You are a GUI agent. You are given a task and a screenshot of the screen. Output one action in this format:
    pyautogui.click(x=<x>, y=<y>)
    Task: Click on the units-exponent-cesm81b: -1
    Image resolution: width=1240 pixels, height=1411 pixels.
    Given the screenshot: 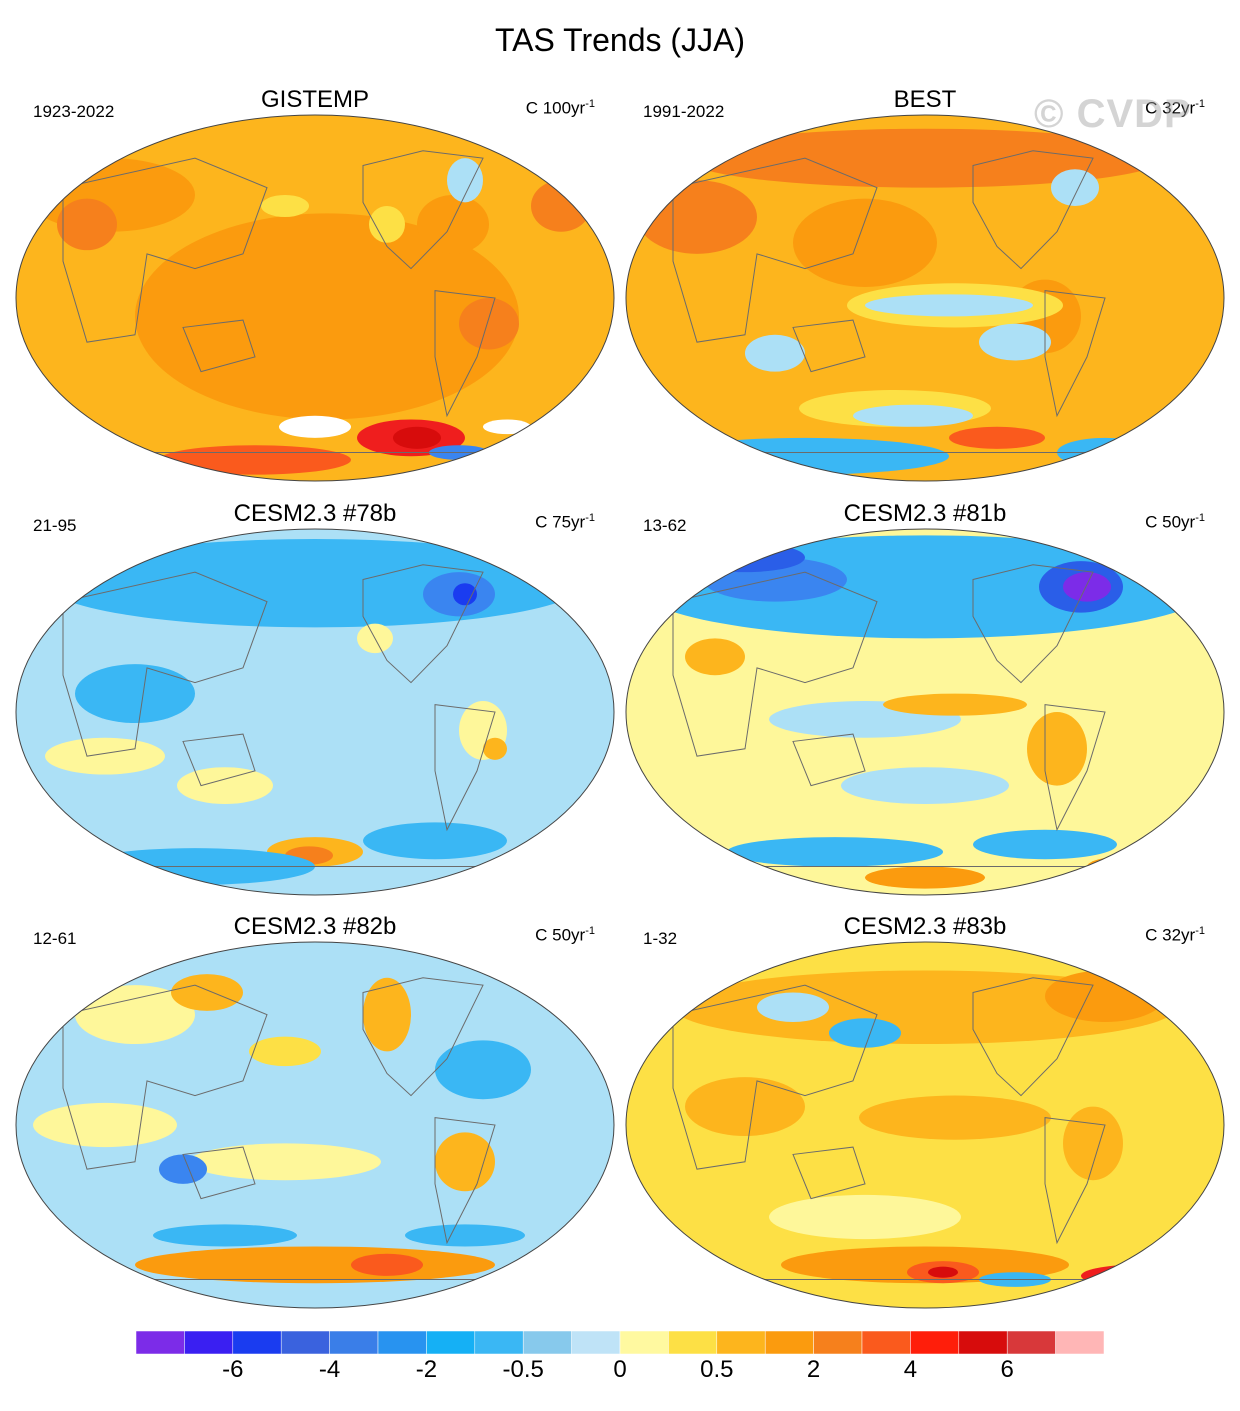 What is the action you would take?
    pyautogui.click(x=1200, y=518)
    